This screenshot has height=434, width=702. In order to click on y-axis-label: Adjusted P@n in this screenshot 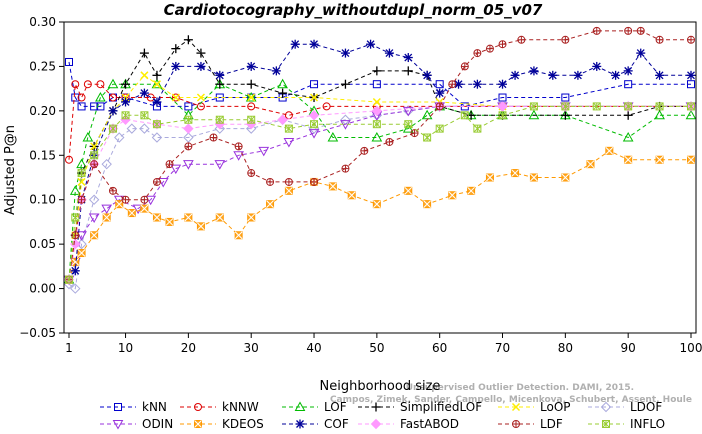, I will do `click(10, 170)`.